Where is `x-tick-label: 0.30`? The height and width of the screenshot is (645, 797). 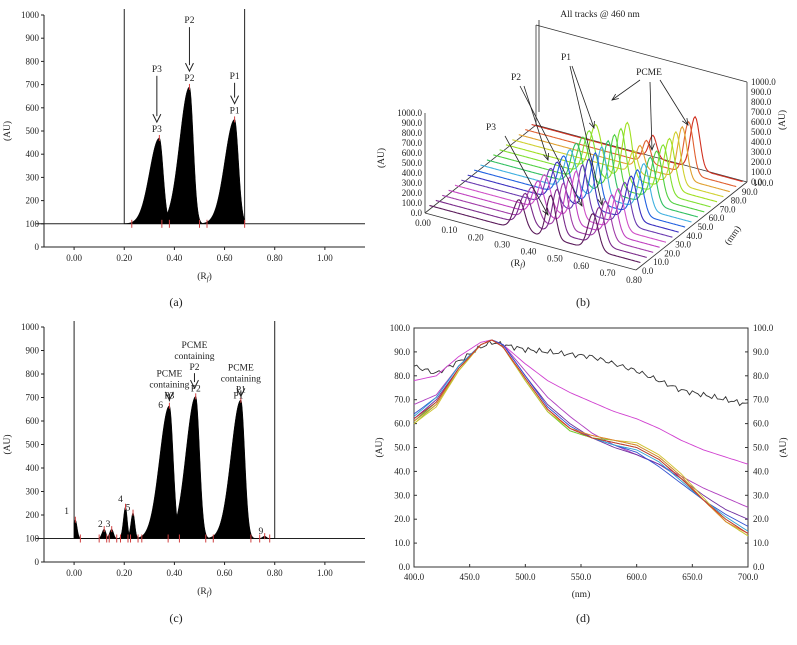
x-tick-label: 0.30 is located at coordinates (502, 244).